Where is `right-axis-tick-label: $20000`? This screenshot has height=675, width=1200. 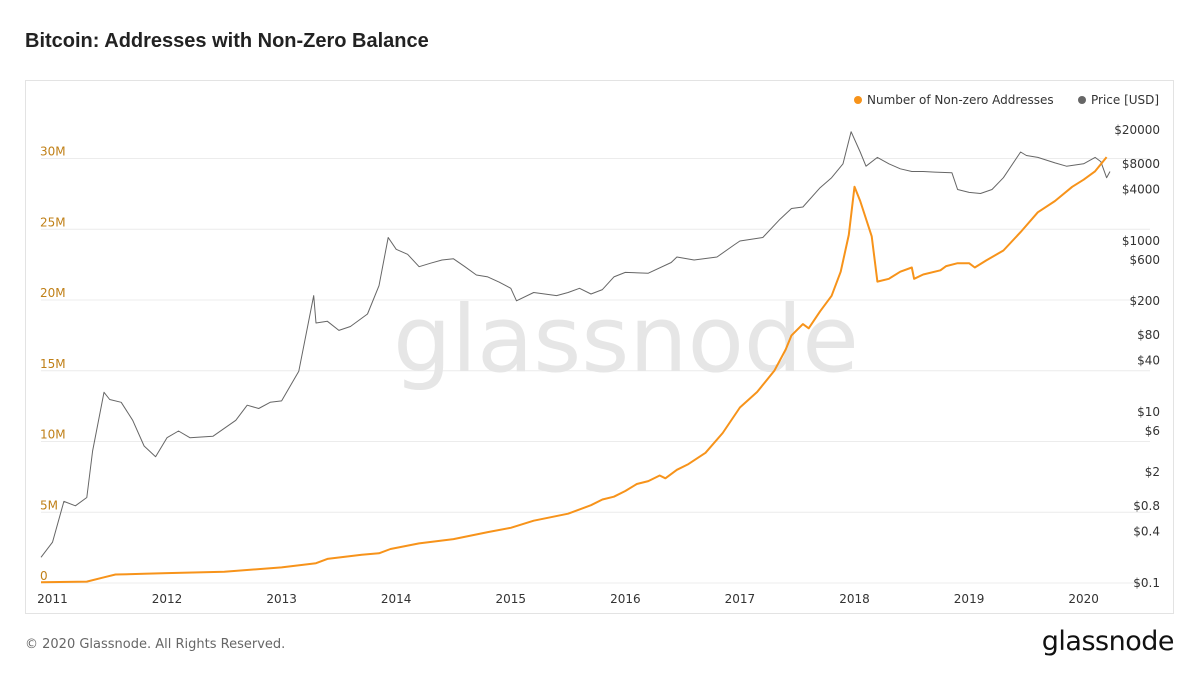 right-axis-tick-label: $20000 is located at coordinates (1137, 130).